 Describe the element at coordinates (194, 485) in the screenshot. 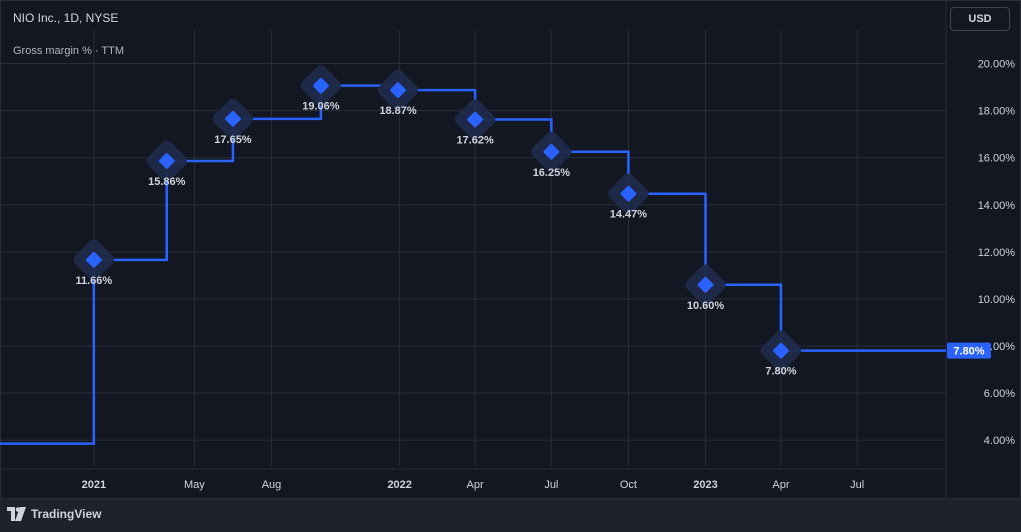

I see `x-tick-label: May` at that location.